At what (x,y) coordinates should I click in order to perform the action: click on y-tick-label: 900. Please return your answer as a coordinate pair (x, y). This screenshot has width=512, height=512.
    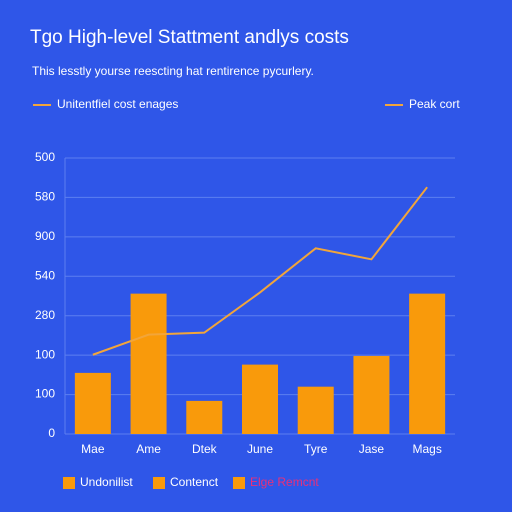
    Looking at the image, I should click on (45, 236).